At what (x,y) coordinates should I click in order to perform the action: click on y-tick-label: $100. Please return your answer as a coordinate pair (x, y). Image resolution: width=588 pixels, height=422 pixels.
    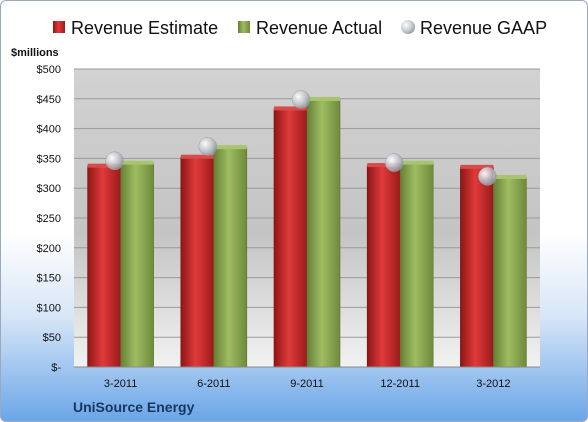
    Looking at the image, I should click on (49, 308).